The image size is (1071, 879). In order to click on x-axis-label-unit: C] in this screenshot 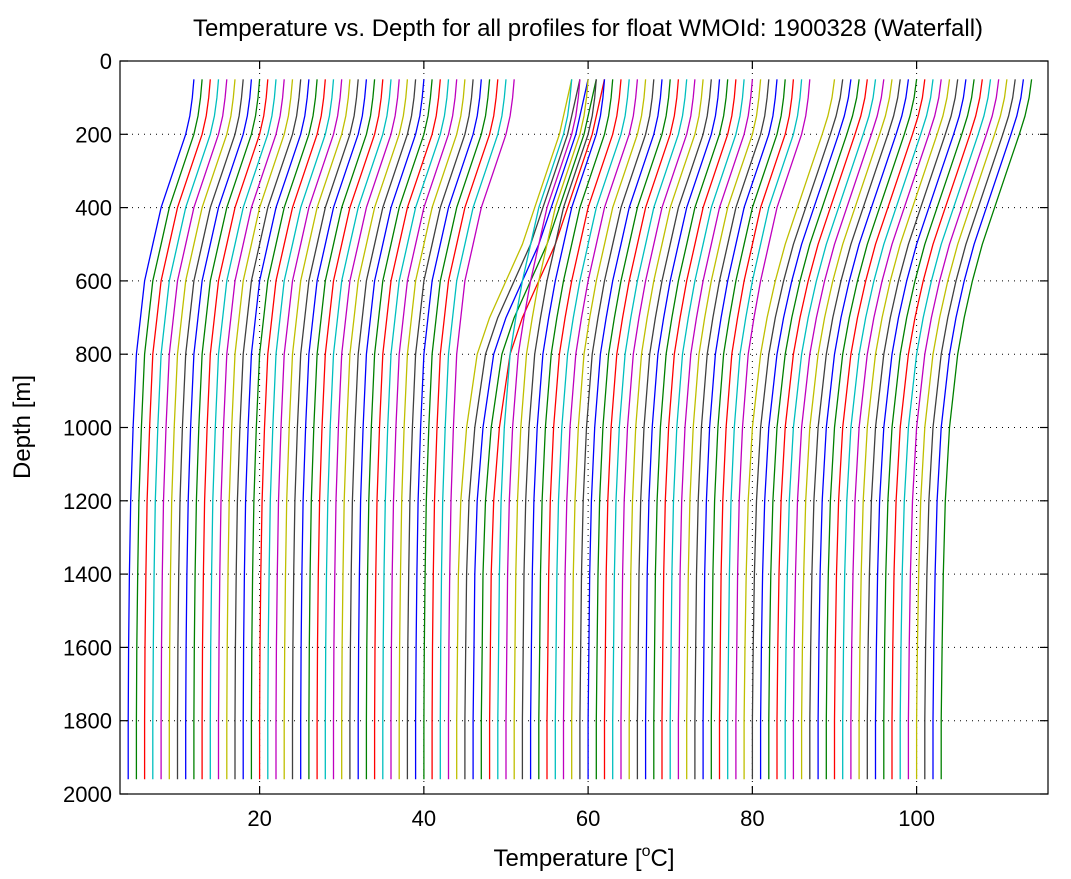, I will do `click(662, 858)`.